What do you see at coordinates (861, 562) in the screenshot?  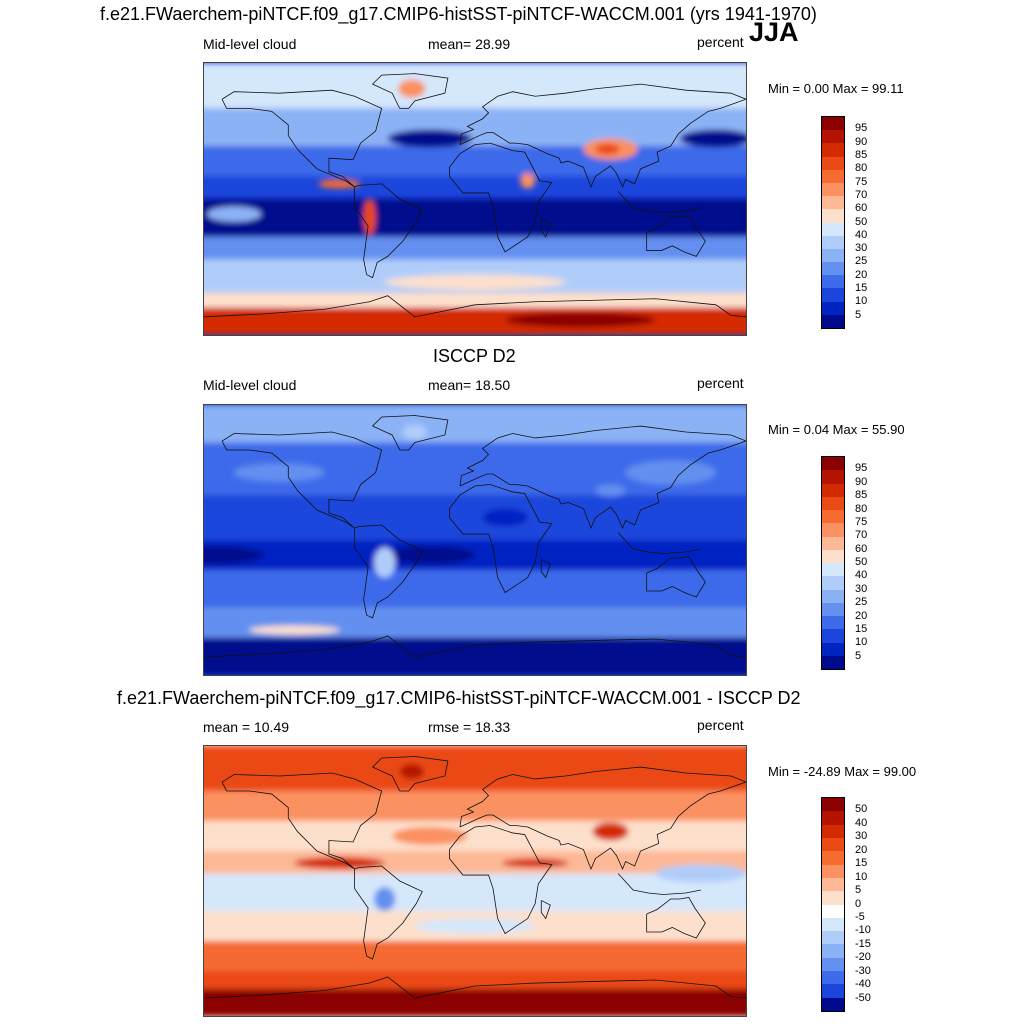 I see `colorbar-tick-label: 50` at bounding box center [861, 562].